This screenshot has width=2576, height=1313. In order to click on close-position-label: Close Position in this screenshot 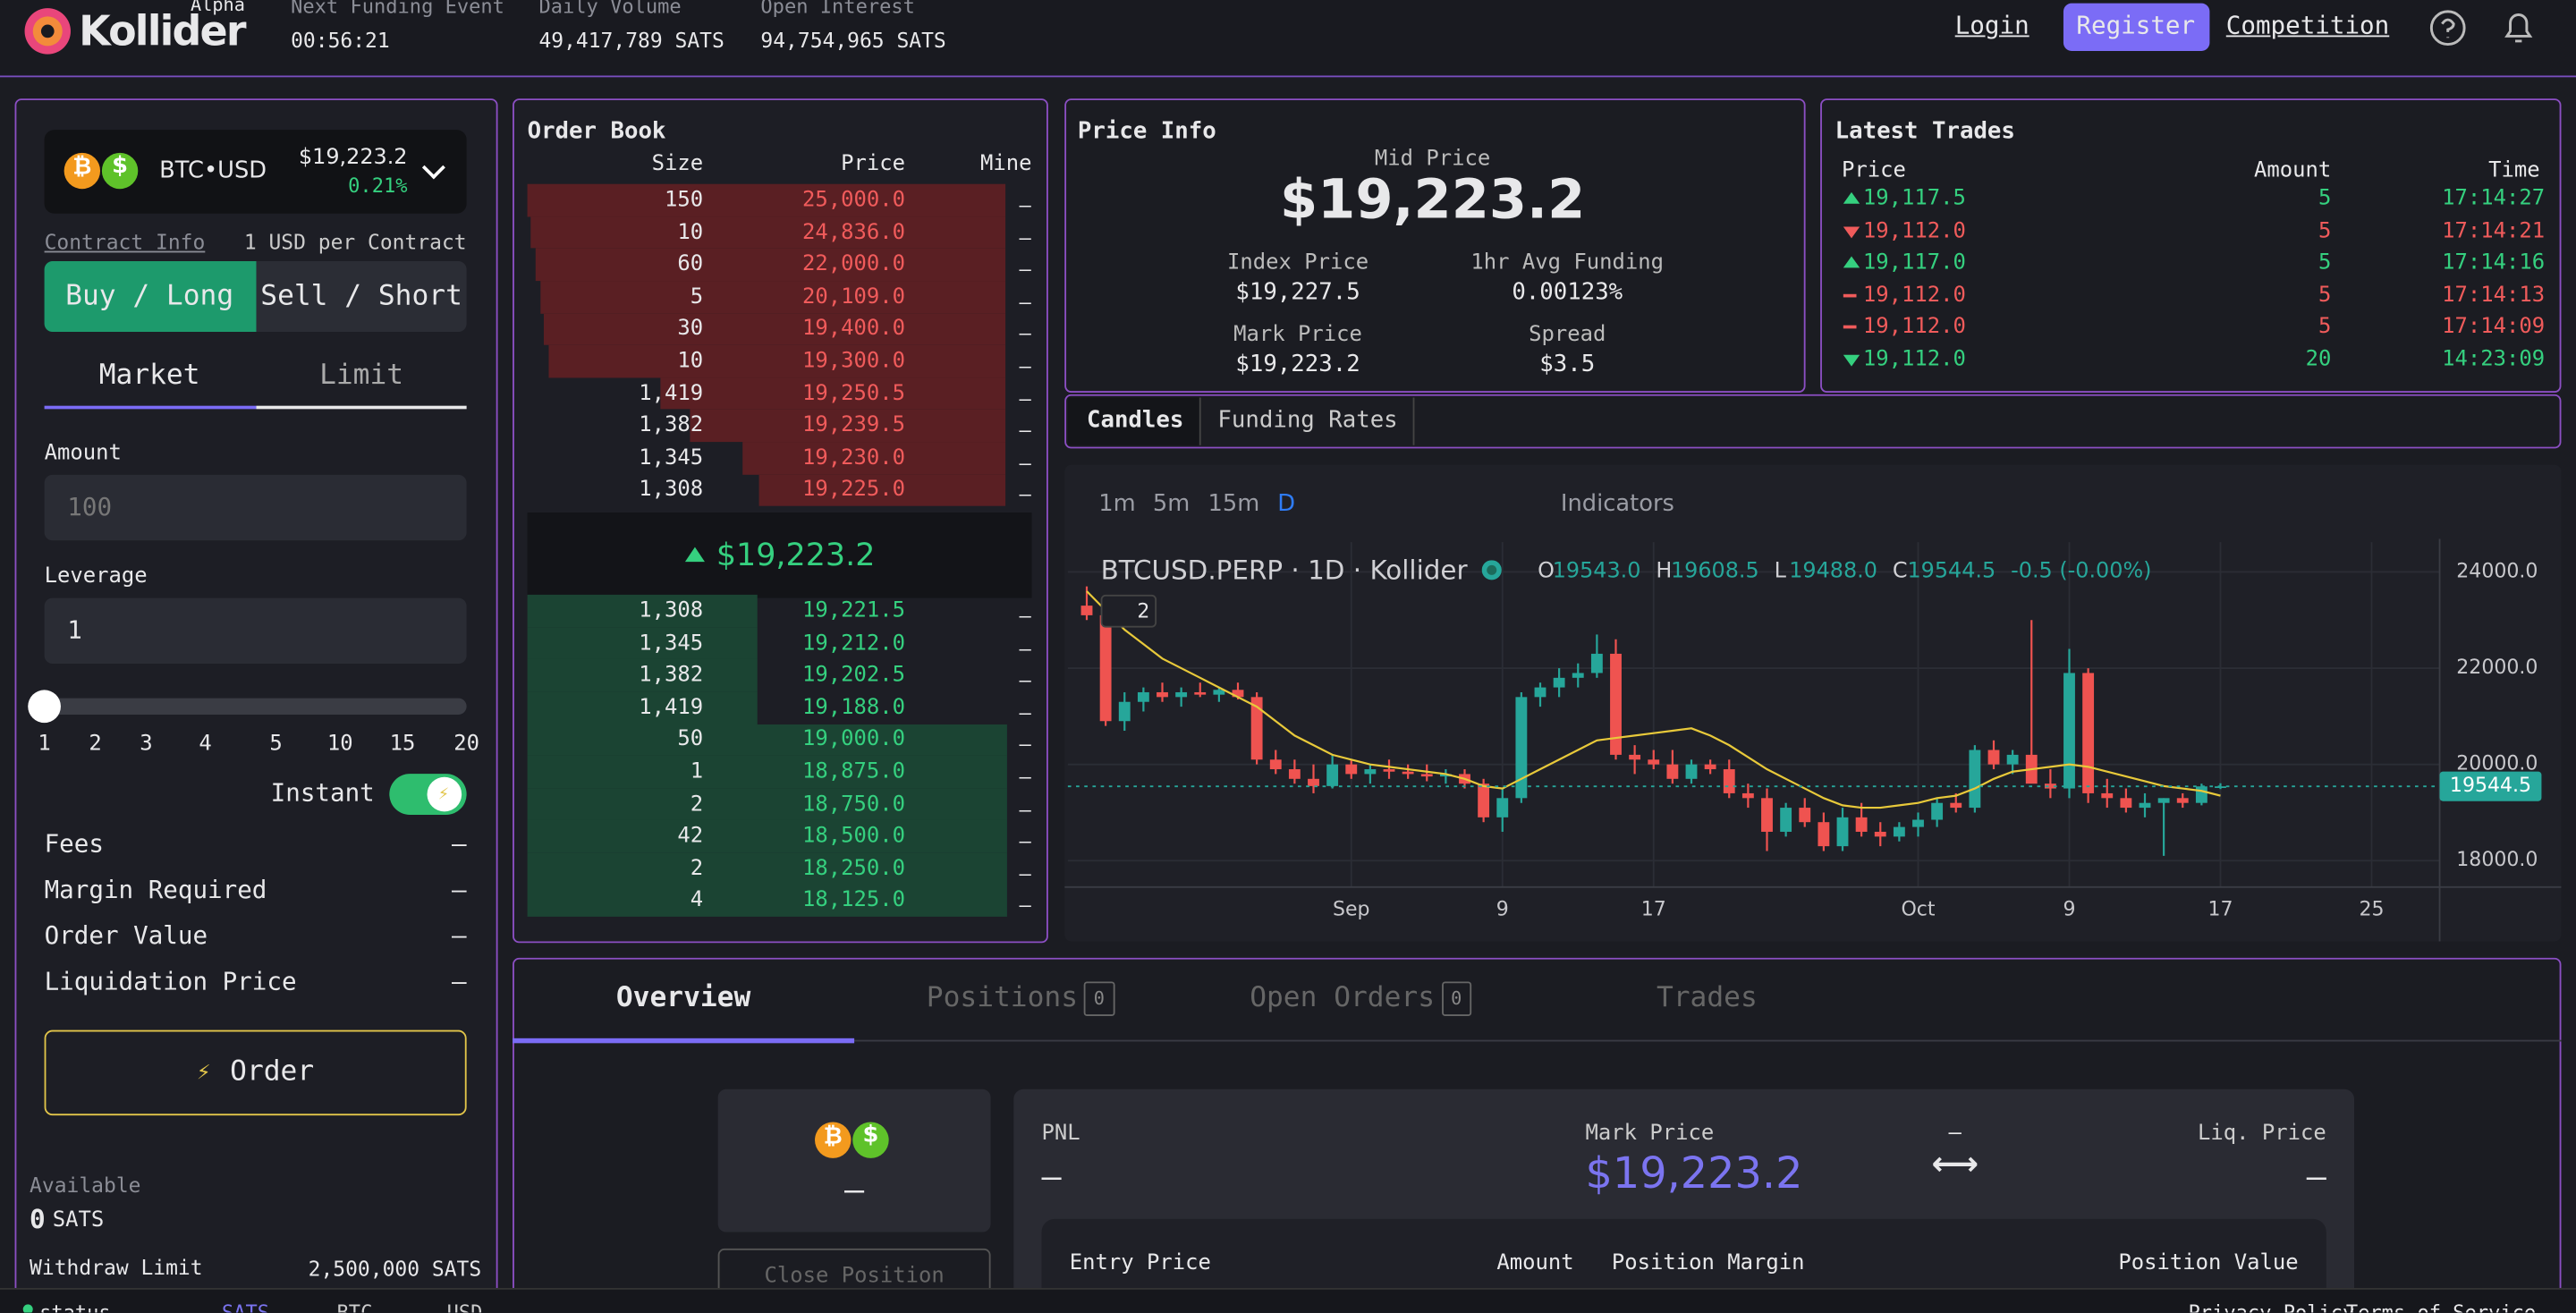, I will do `click(854, 1276)`.